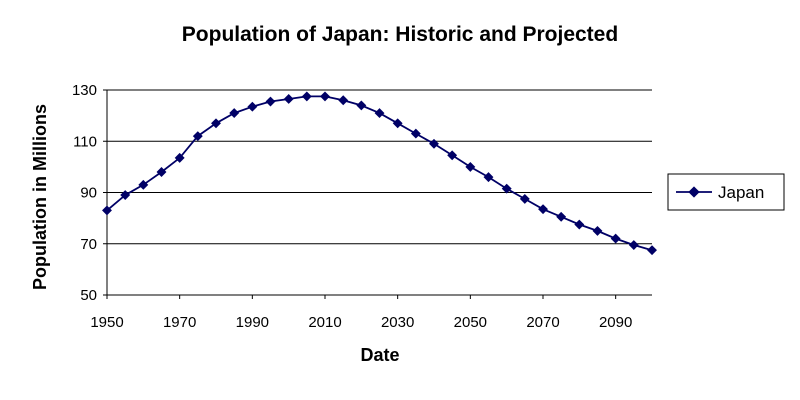 The image size is (800, 400). Describe the element at coordinates (106, 322) in the screenshot. I see `x-tick-label-1950: 1950` at that location.